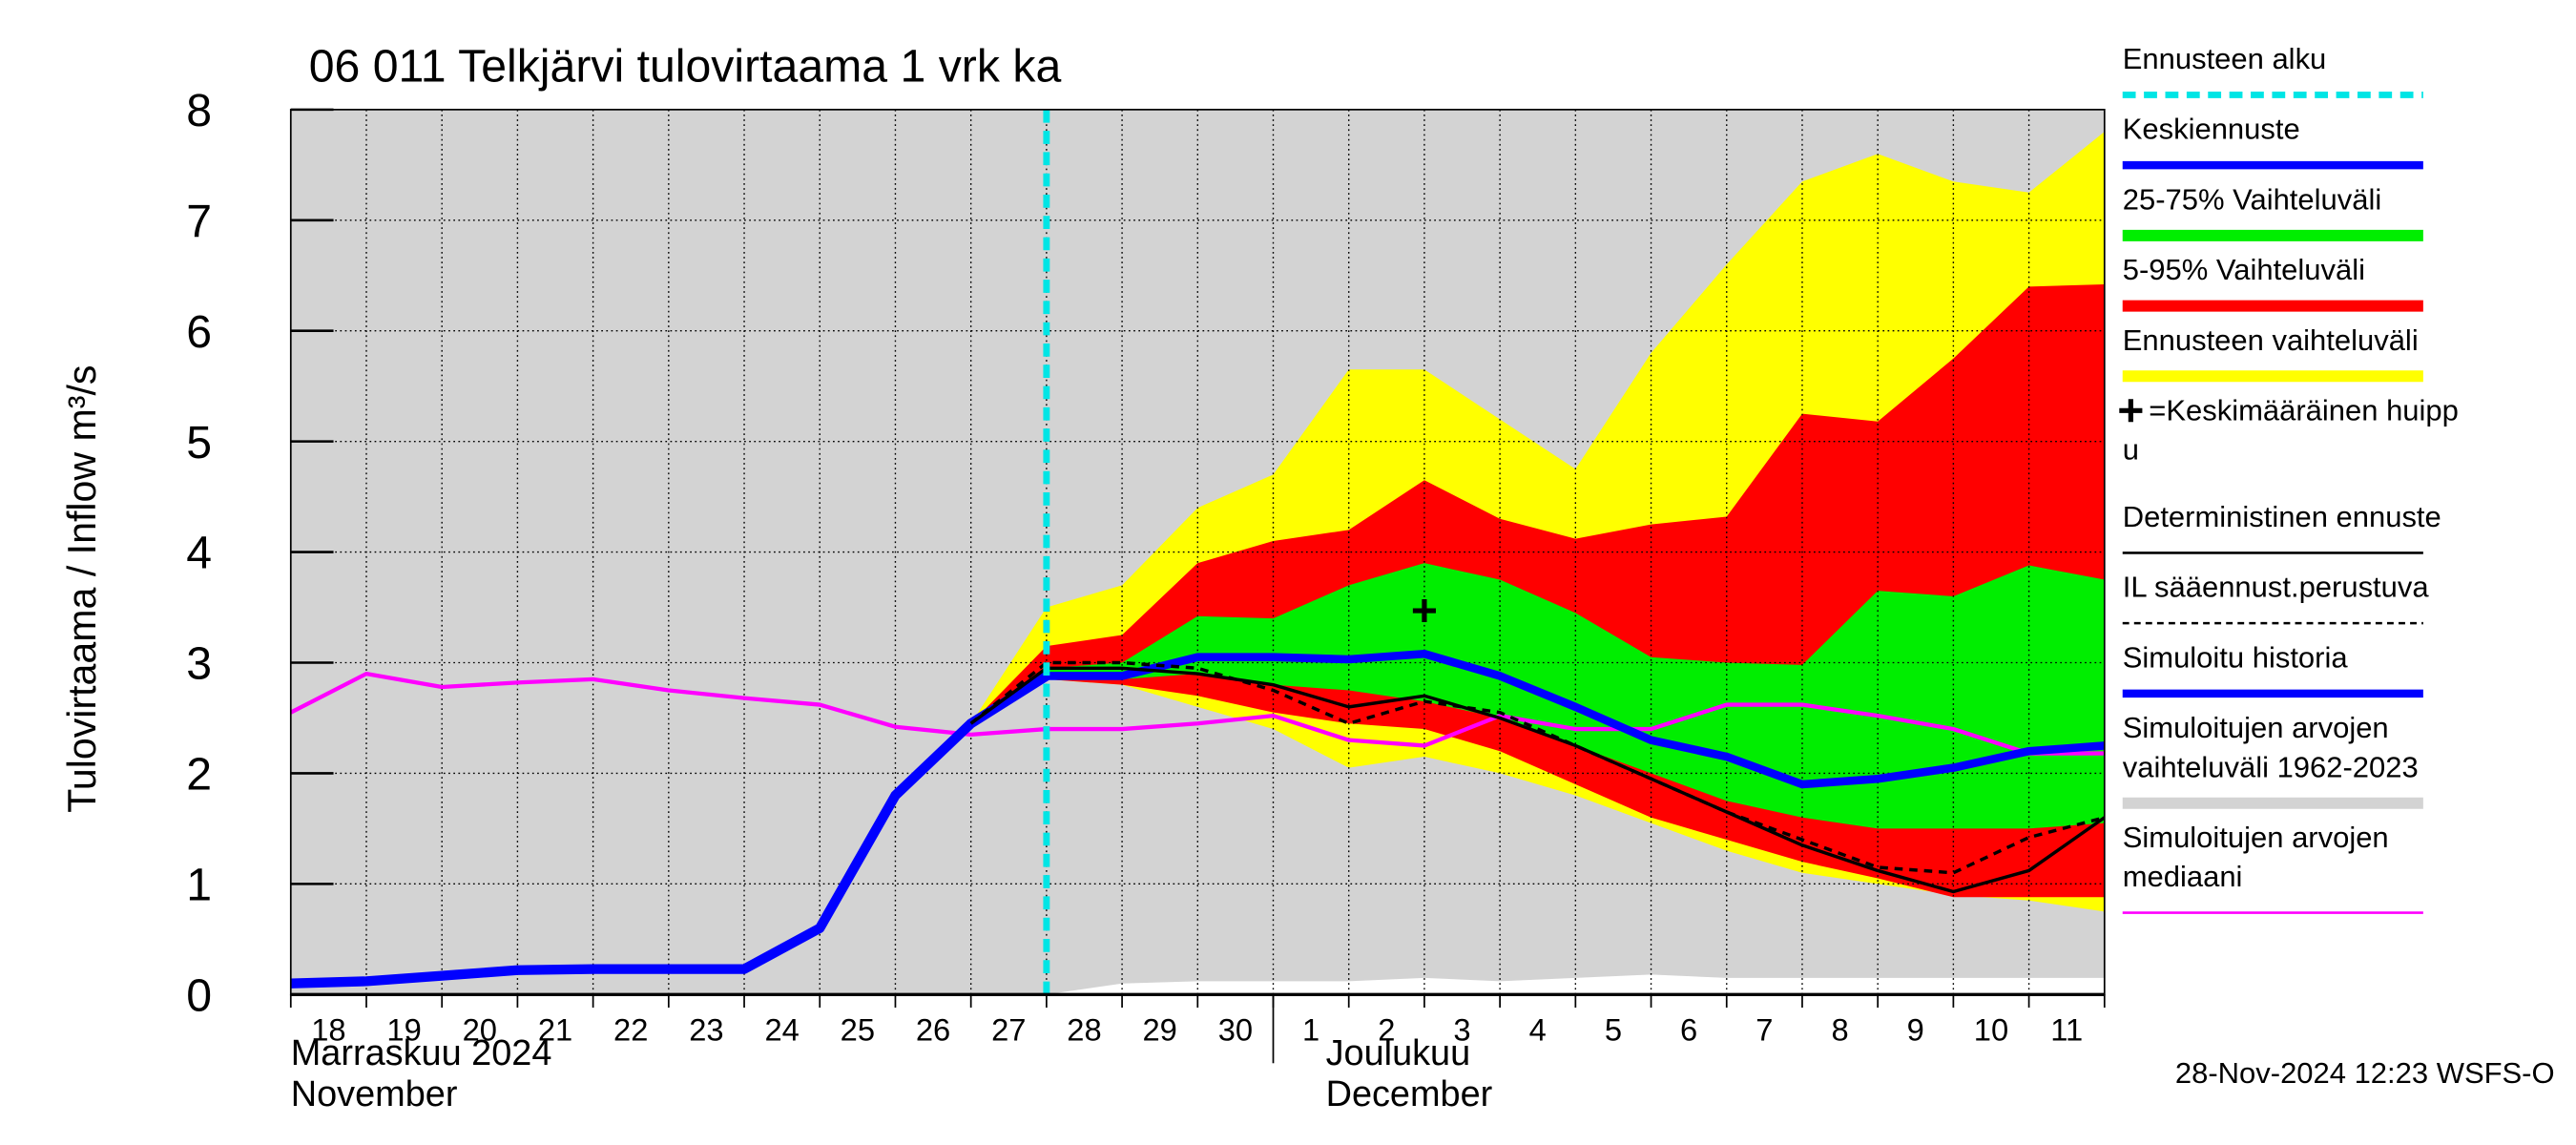 This screenshot has width=2576, height=1145. What do you see at coordinates (2271, 340) in the screenshot?
I see `legend-label: Ennusteen vaihteluväli` at bounding box center [2271, 340].